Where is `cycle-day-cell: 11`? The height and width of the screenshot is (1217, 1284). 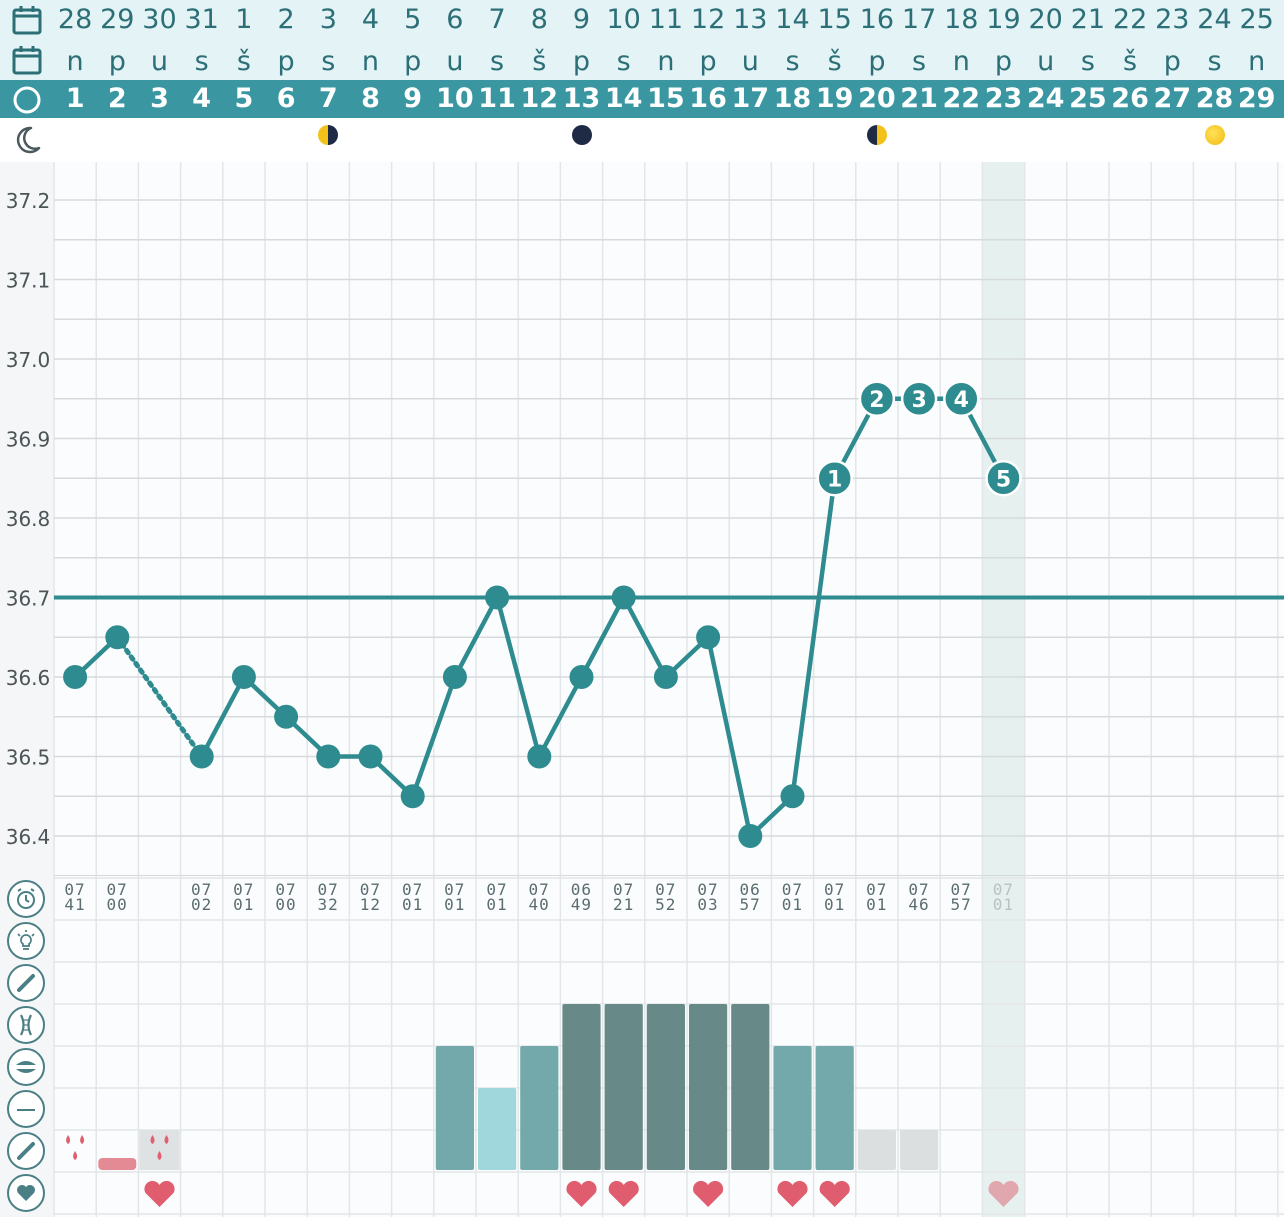 cycle-day-cell: 11 is located at coordinates (497, 98).